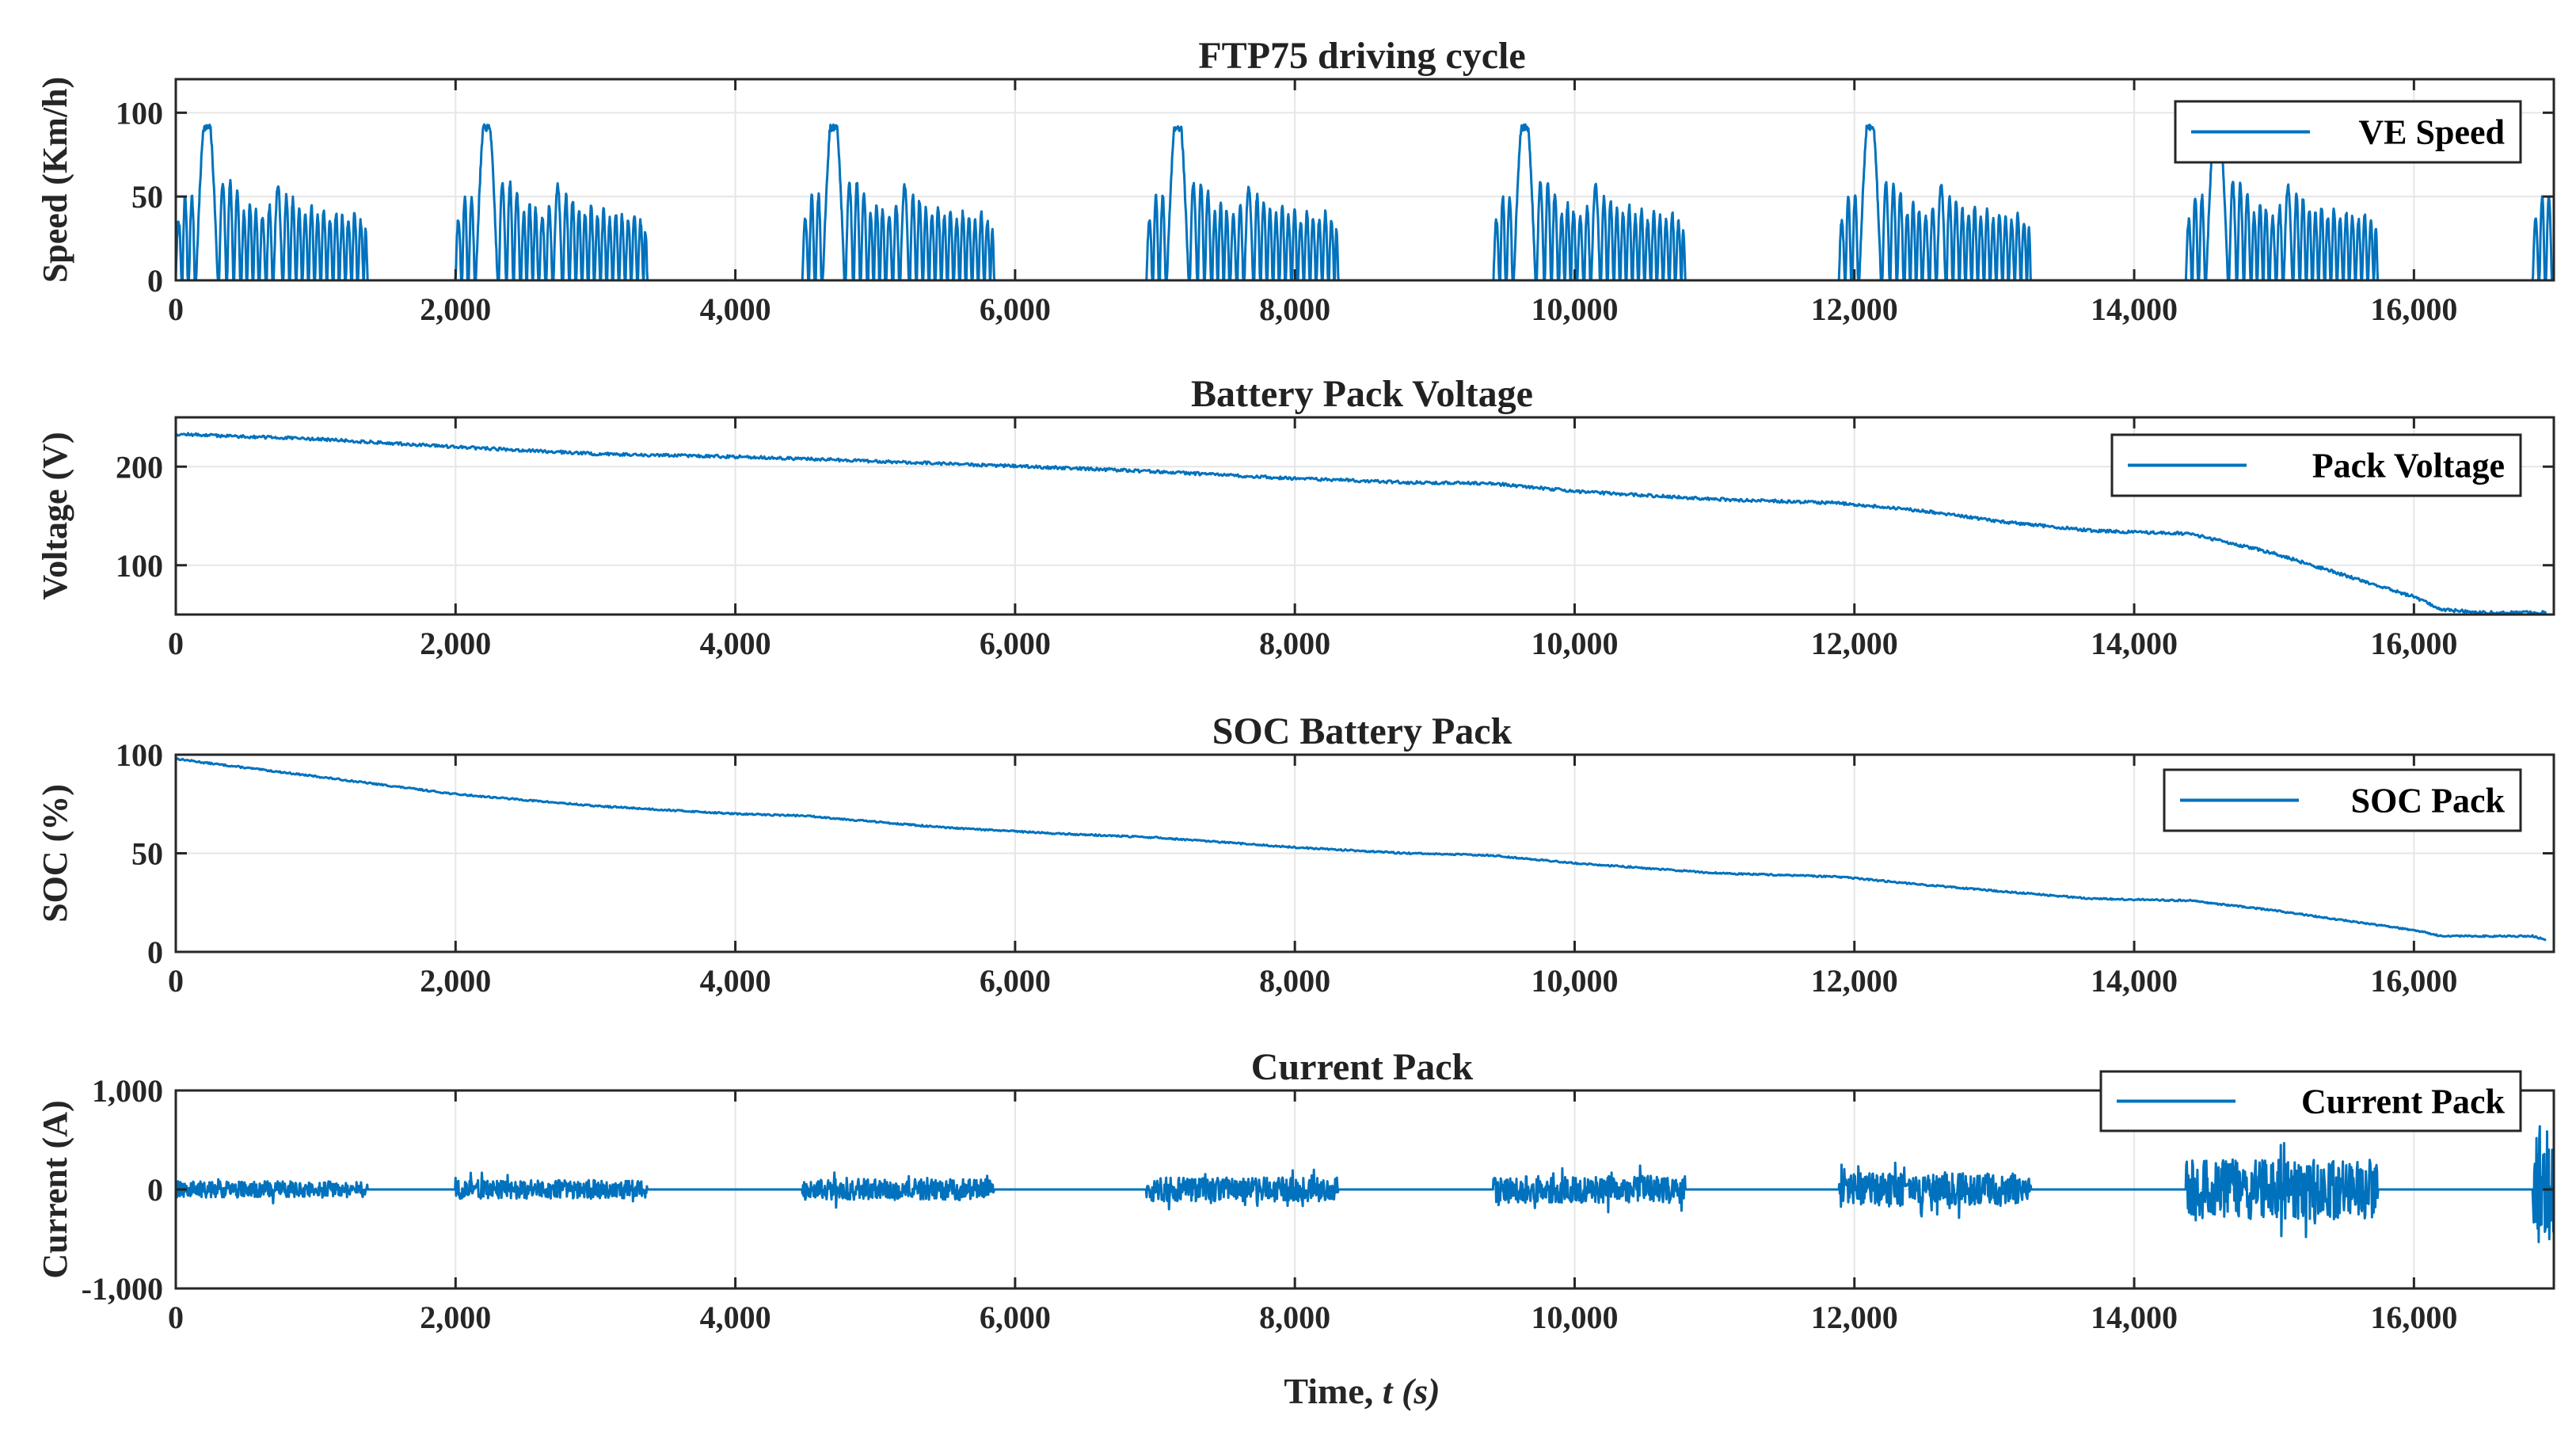 The height and width of the screenshot is (1431, 2576). Describe the element at coordinates (2342, 800) in the screenshot. I see `legend: SOC Pack` at that location.